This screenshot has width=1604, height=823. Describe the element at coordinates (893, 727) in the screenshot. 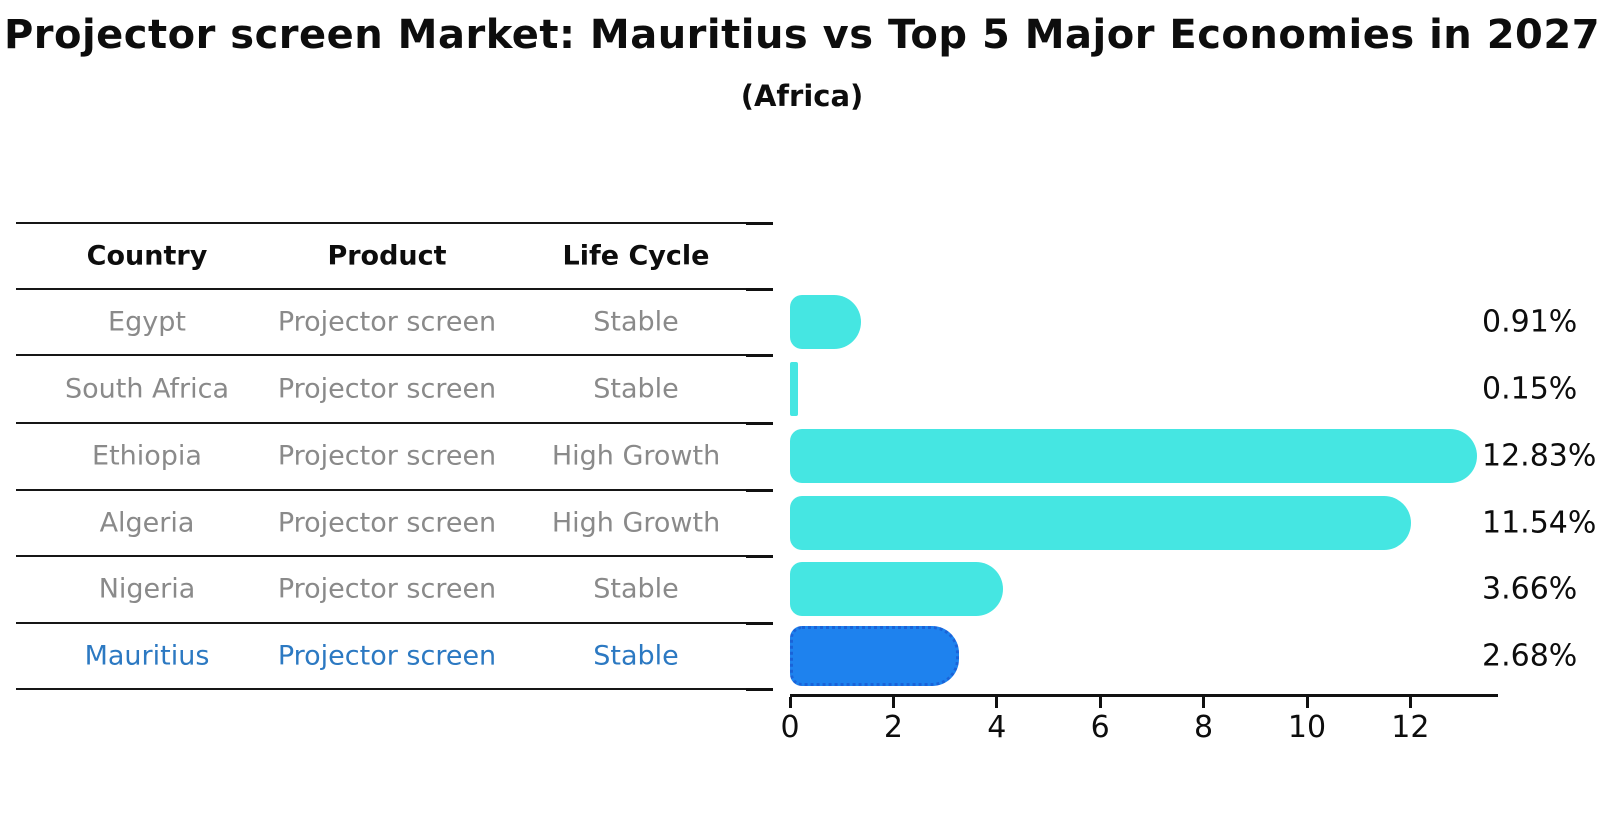

I see `x-tick-label: 2` at that location.